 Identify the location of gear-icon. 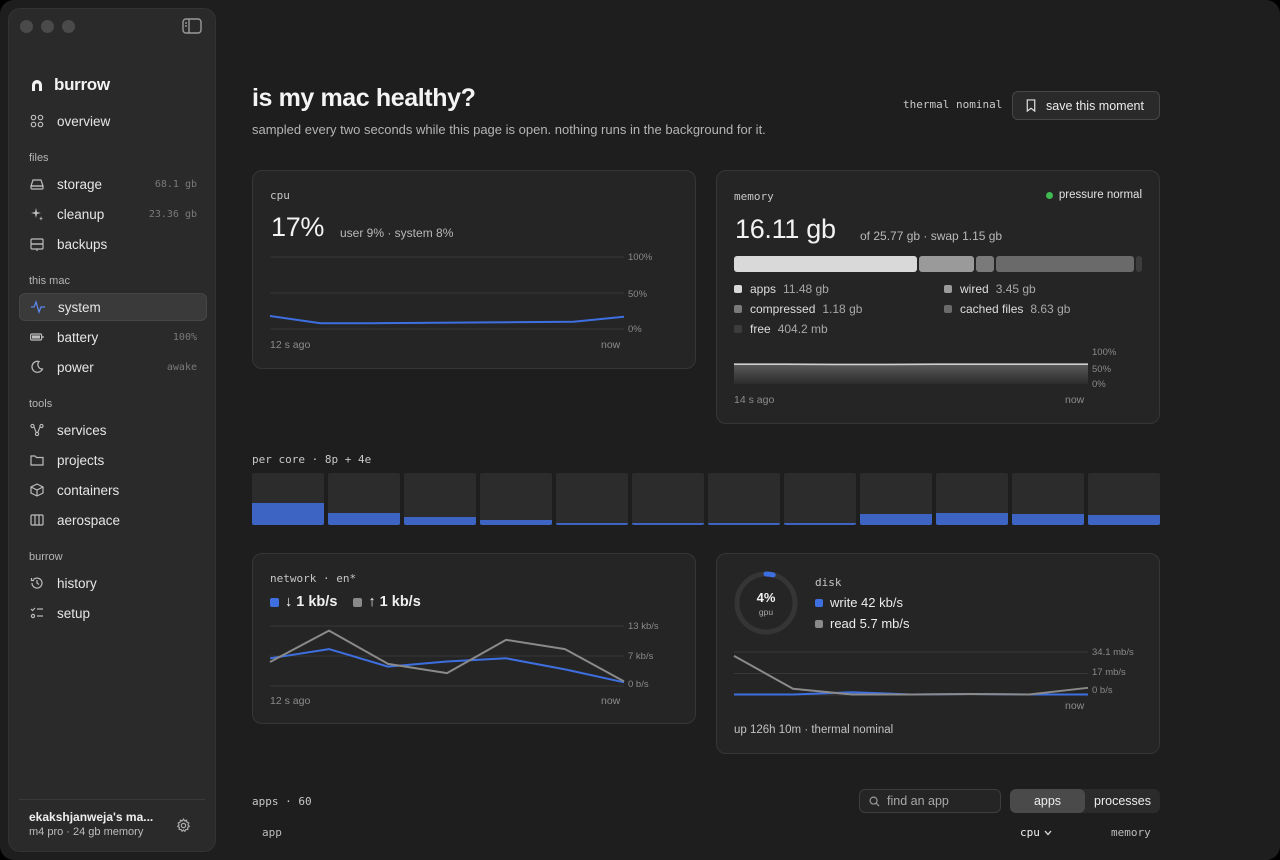
(183, 825).